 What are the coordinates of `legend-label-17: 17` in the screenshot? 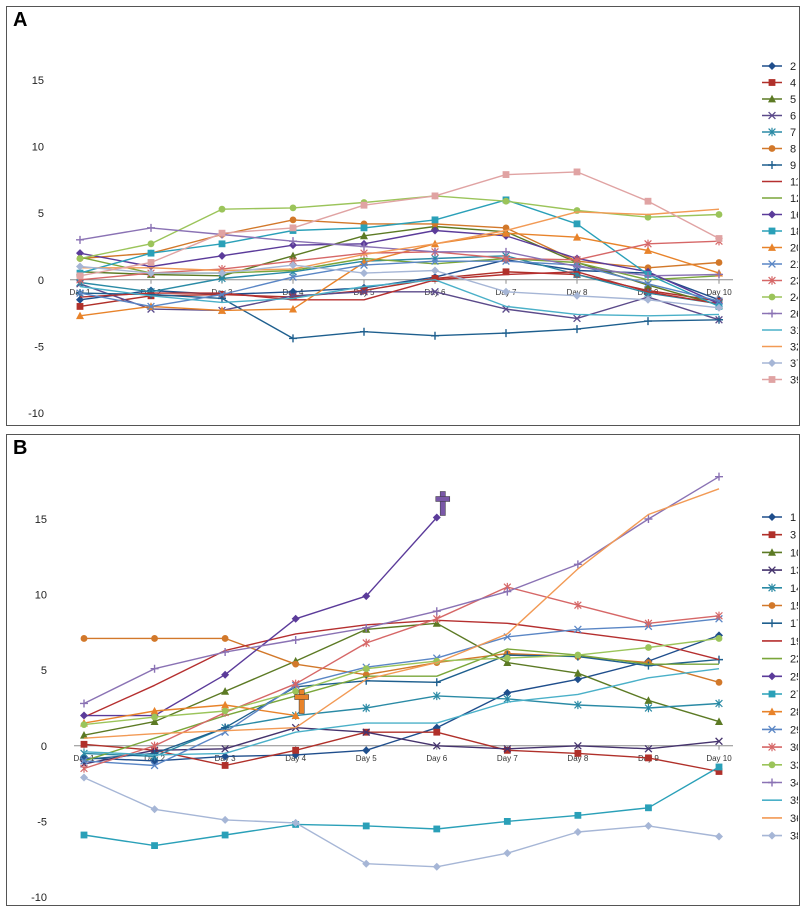 It's located at (794, 624).